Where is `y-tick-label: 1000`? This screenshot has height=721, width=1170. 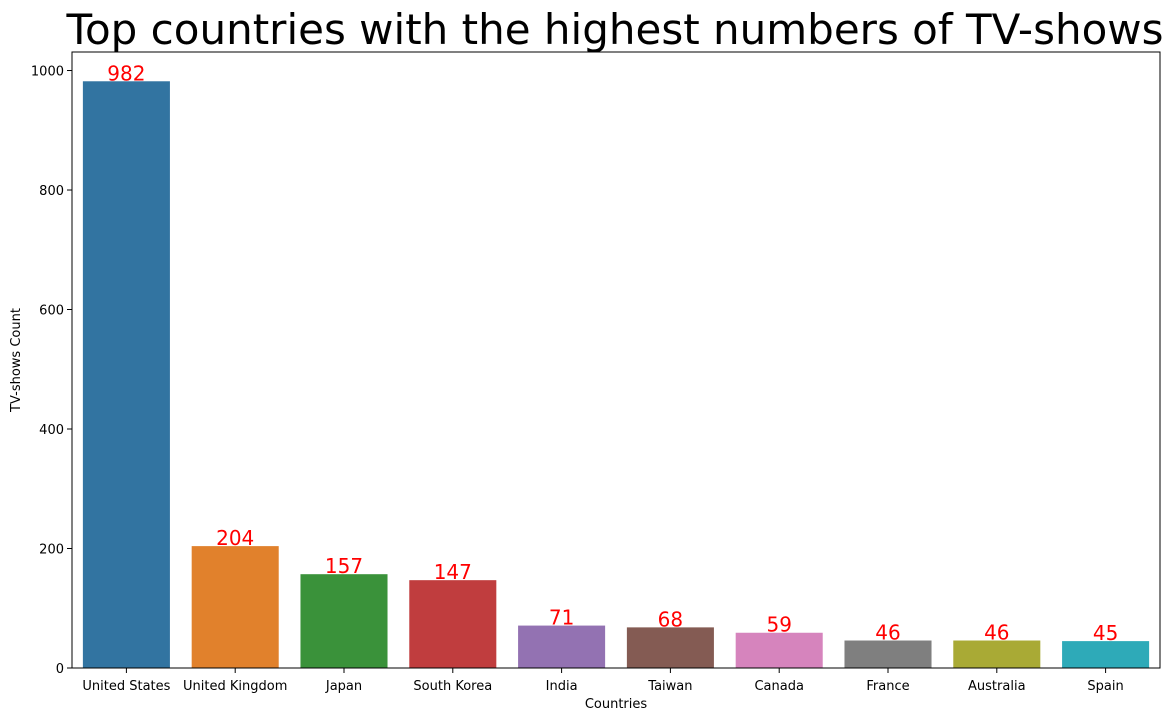
y-tick-label: 1000 is located at coordinates (47, 72).